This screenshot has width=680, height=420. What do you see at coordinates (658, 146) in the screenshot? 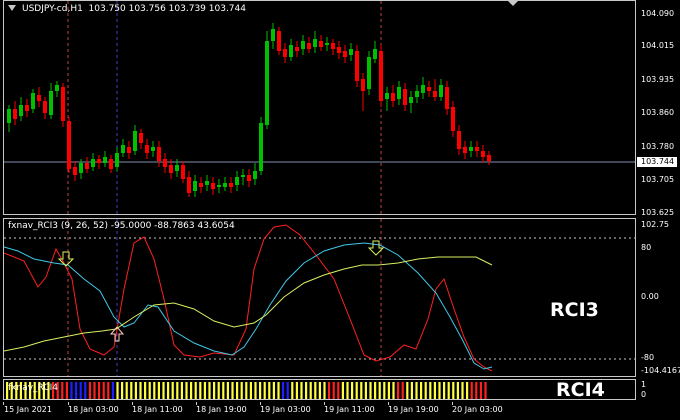
I see `price-tick: 103.780` at bounding box center [658, 146].